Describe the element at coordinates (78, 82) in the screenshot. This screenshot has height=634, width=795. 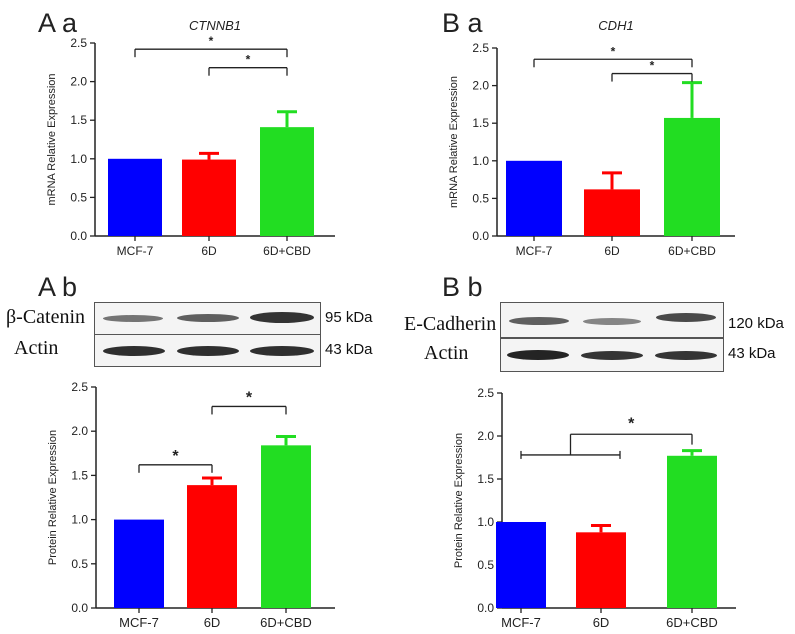
I see `a-a-y-tick-label: 2.0` at that location.